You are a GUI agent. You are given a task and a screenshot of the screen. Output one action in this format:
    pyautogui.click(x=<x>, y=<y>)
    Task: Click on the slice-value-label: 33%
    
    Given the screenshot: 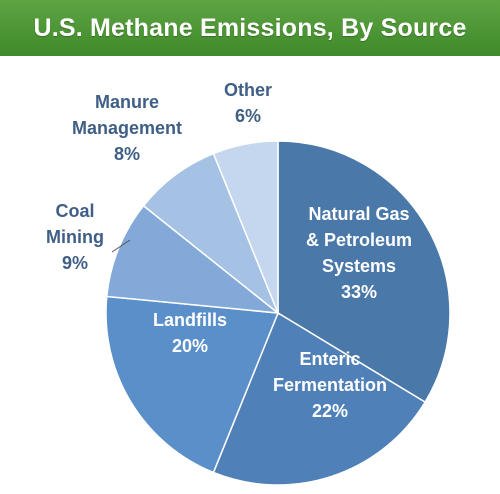 What is the action you would take?
    pyautogui.click(x=359, y=292)
    